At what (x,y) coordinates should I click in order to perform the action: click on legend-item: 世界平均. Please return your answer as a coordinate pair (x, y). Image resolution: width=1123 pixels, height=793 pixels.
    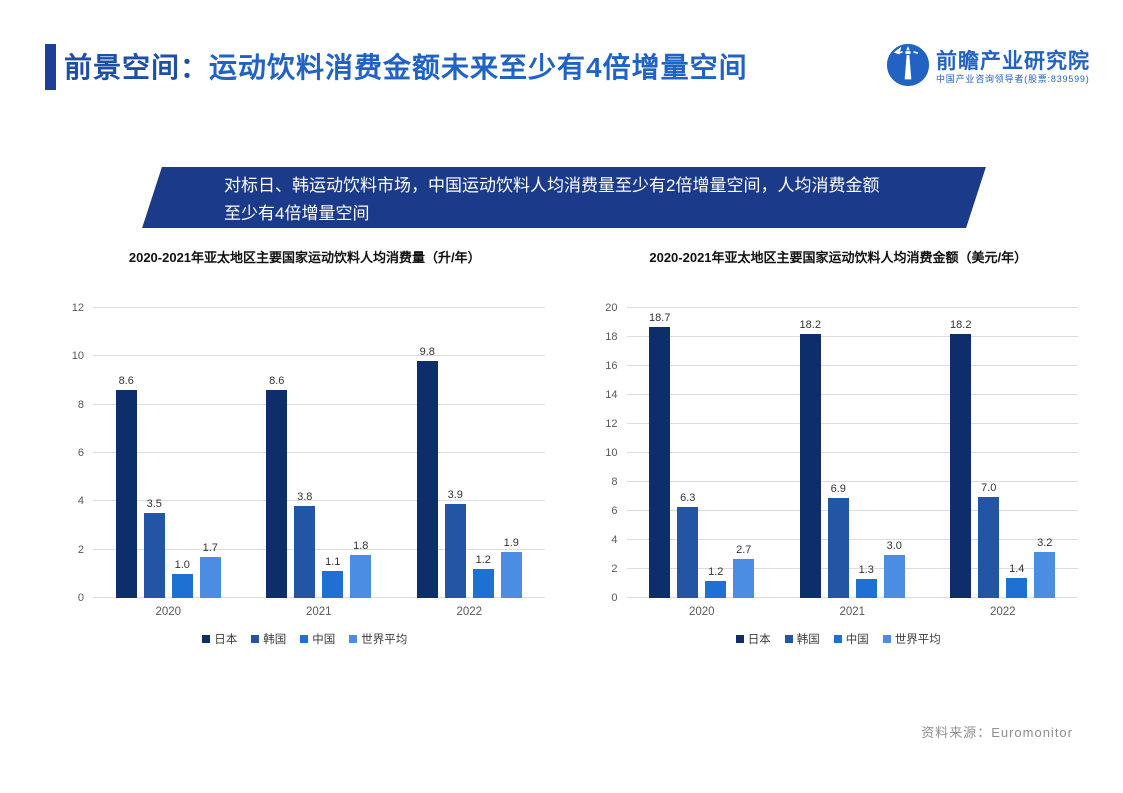
    Looking at the image, I should click on (378, 639).